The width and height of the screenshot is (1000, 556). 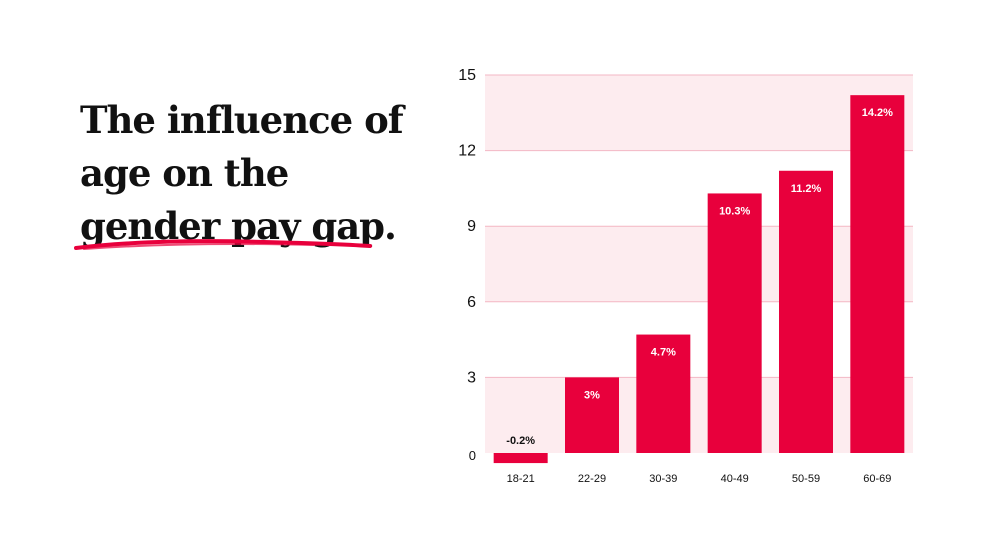 I want to click on y-tick-label: 9, so click(x=471, y=226).